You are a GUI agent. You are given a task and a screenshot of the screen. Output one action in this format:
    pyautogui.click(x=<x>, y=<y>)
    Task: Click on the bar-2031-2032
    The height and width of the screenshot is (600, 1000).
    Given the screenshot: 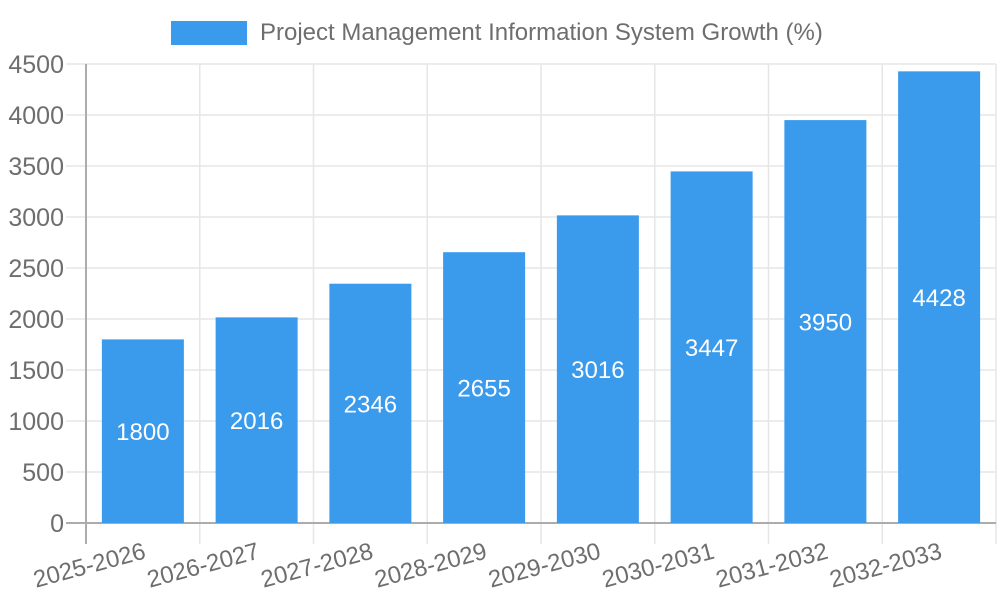 What is the action you would take?
    pyautogui.click(x=825, y=321)
    